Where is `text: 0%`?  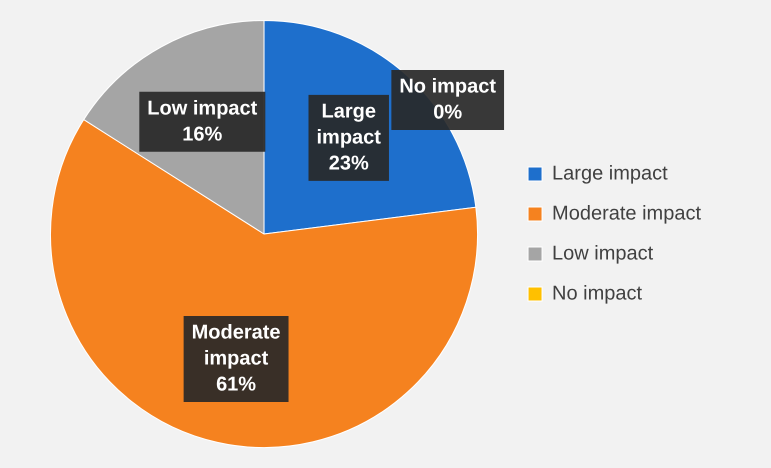 text: 0% is located at coordinates (447, 113).